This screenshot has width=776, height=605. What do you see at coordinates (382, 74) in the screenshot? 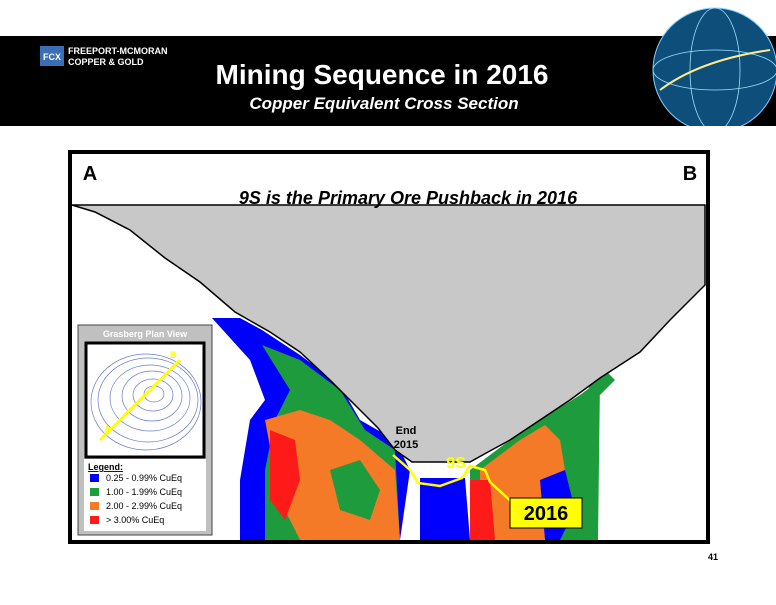
I see `title: Mining Sequence in 2016` at bounding box center [382, 74].